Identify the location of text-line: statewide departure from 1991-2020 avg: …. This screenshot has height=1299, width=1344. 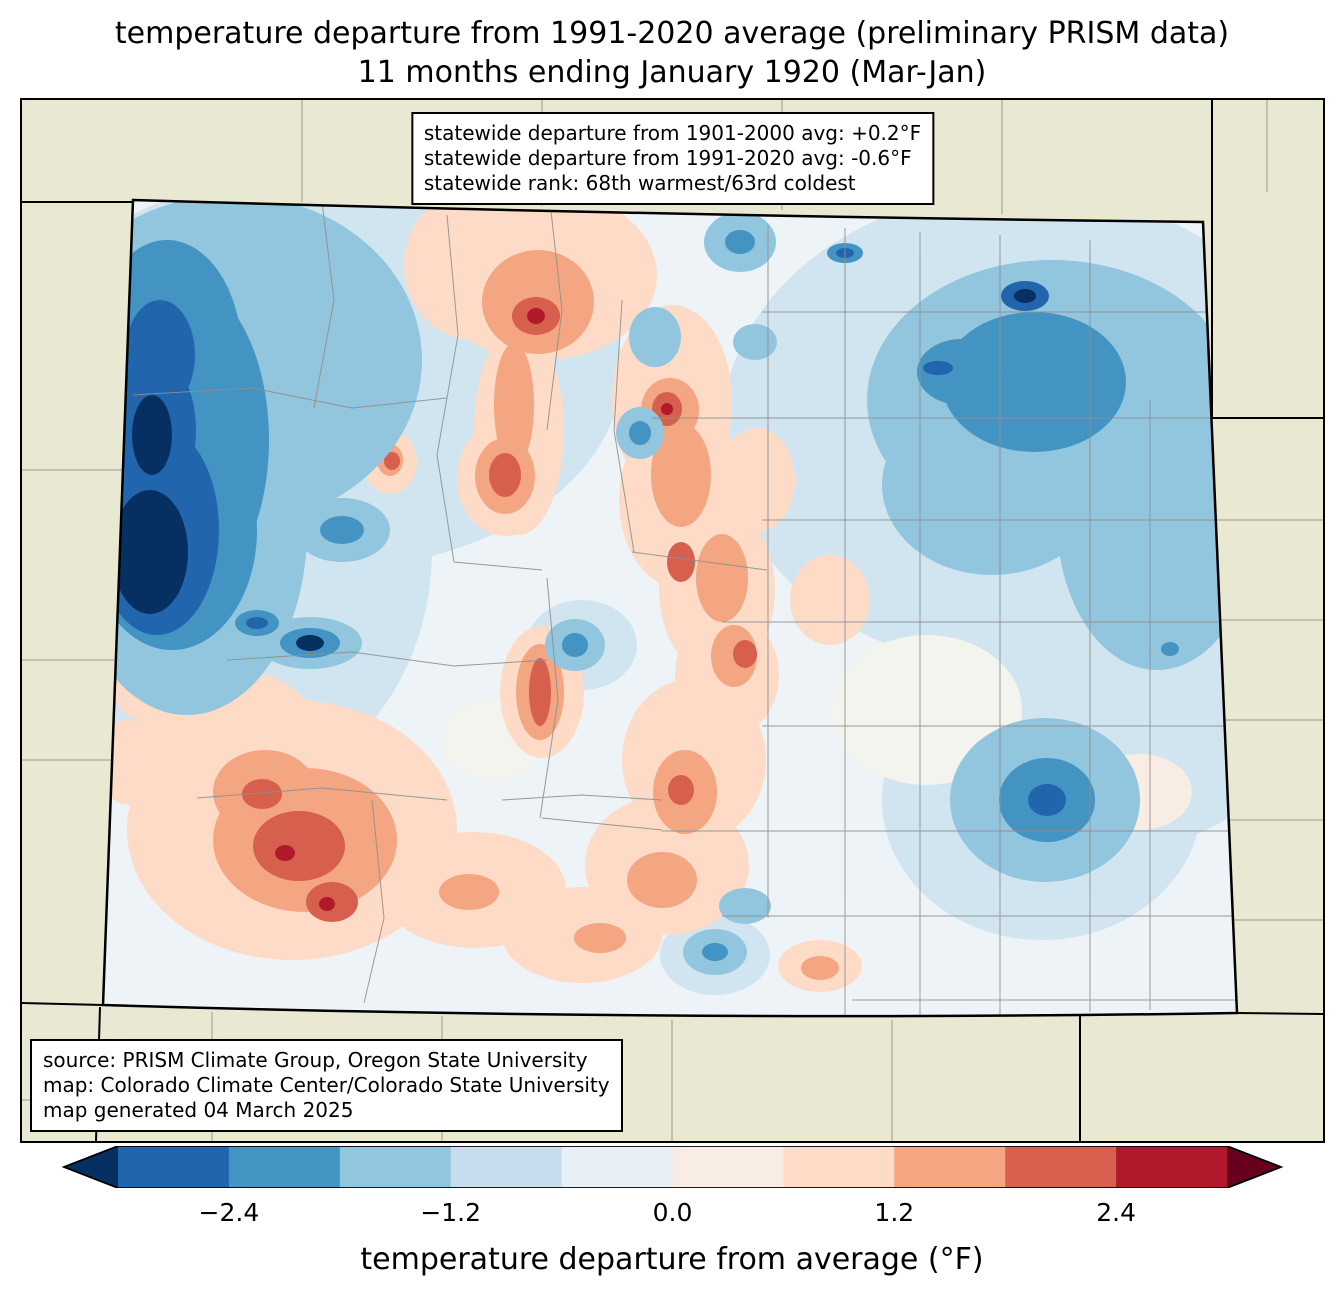
(667, 158).